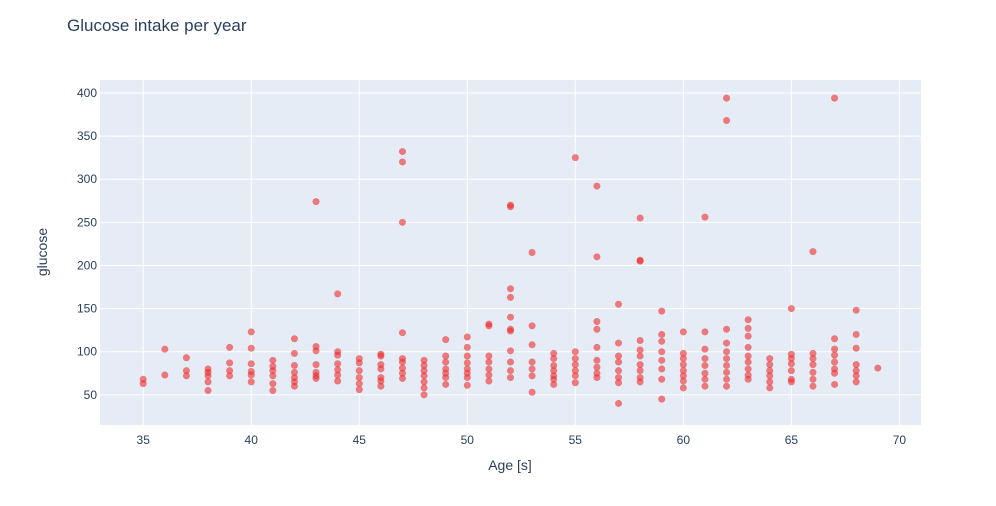 Image resolution: width=996 pixels, height=506 pixels. What do you see at coordinates (87, 352) in the screenshot?
I see `y-tick-label: 100` at bounding box center [87, 352].